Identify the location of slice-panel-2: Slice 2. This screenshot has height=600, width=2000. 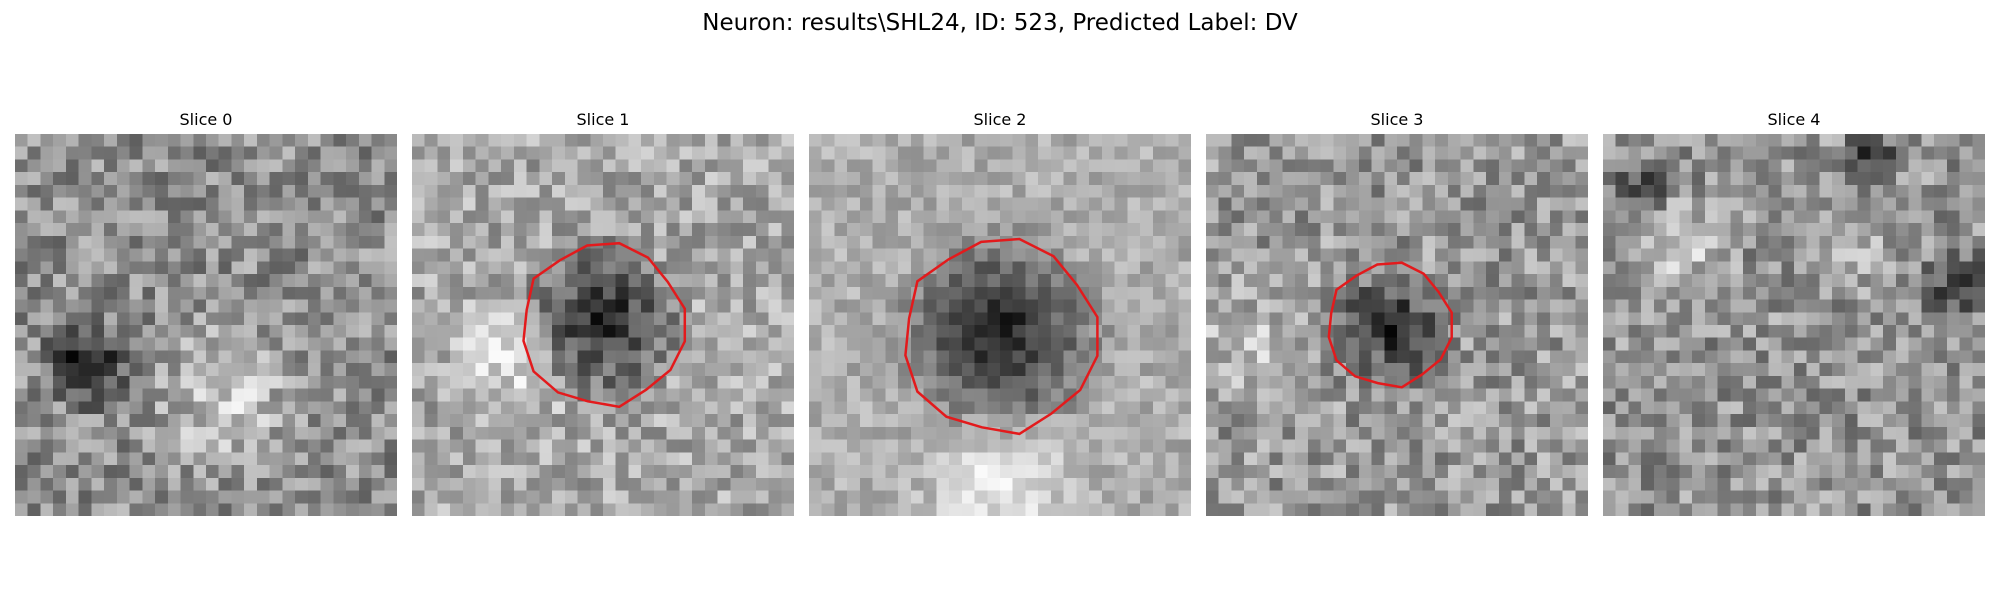
(1000, 312).